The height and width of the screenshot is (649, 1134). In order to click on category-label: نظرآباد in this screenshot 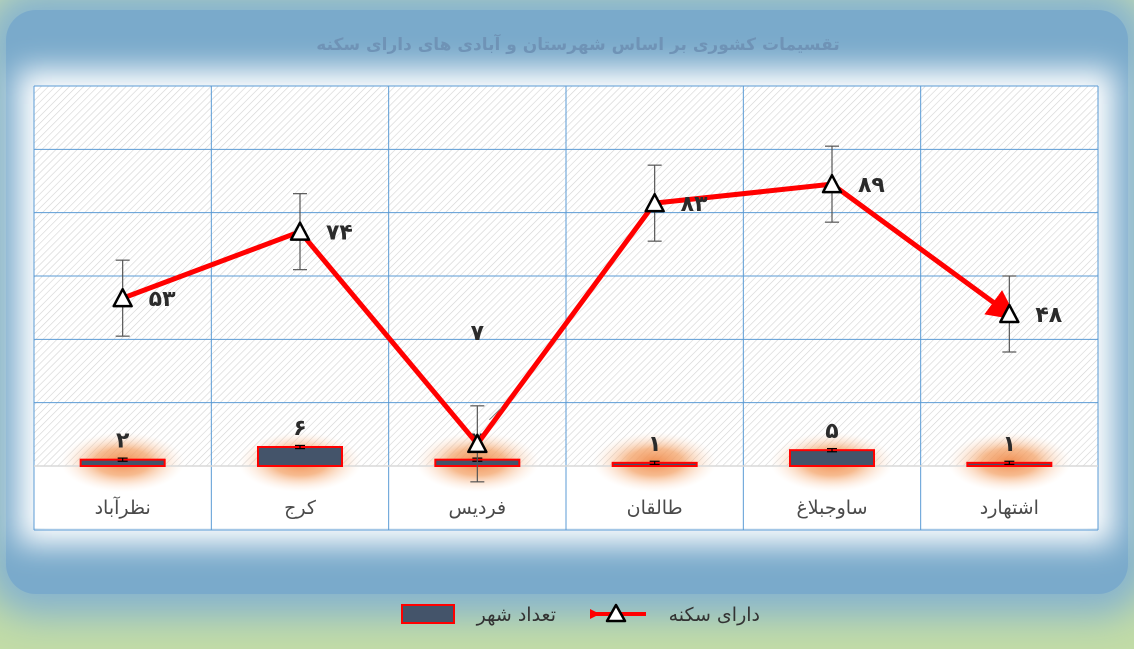, I will do `click(123, 507)`.